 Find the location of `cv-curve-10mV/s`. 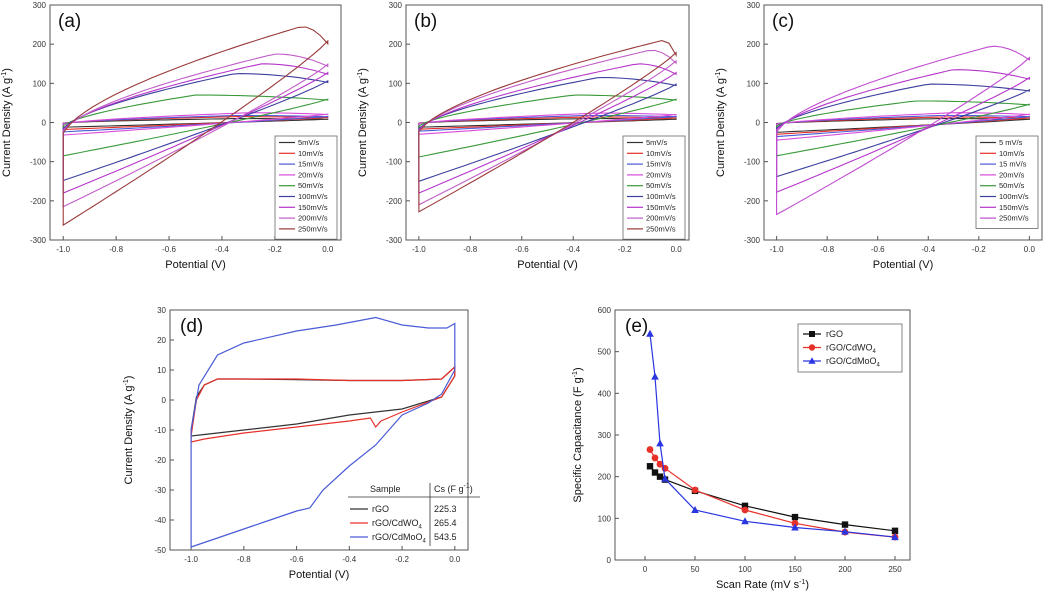

cv-curve-10mV/s is located at coordinates (547, 123).